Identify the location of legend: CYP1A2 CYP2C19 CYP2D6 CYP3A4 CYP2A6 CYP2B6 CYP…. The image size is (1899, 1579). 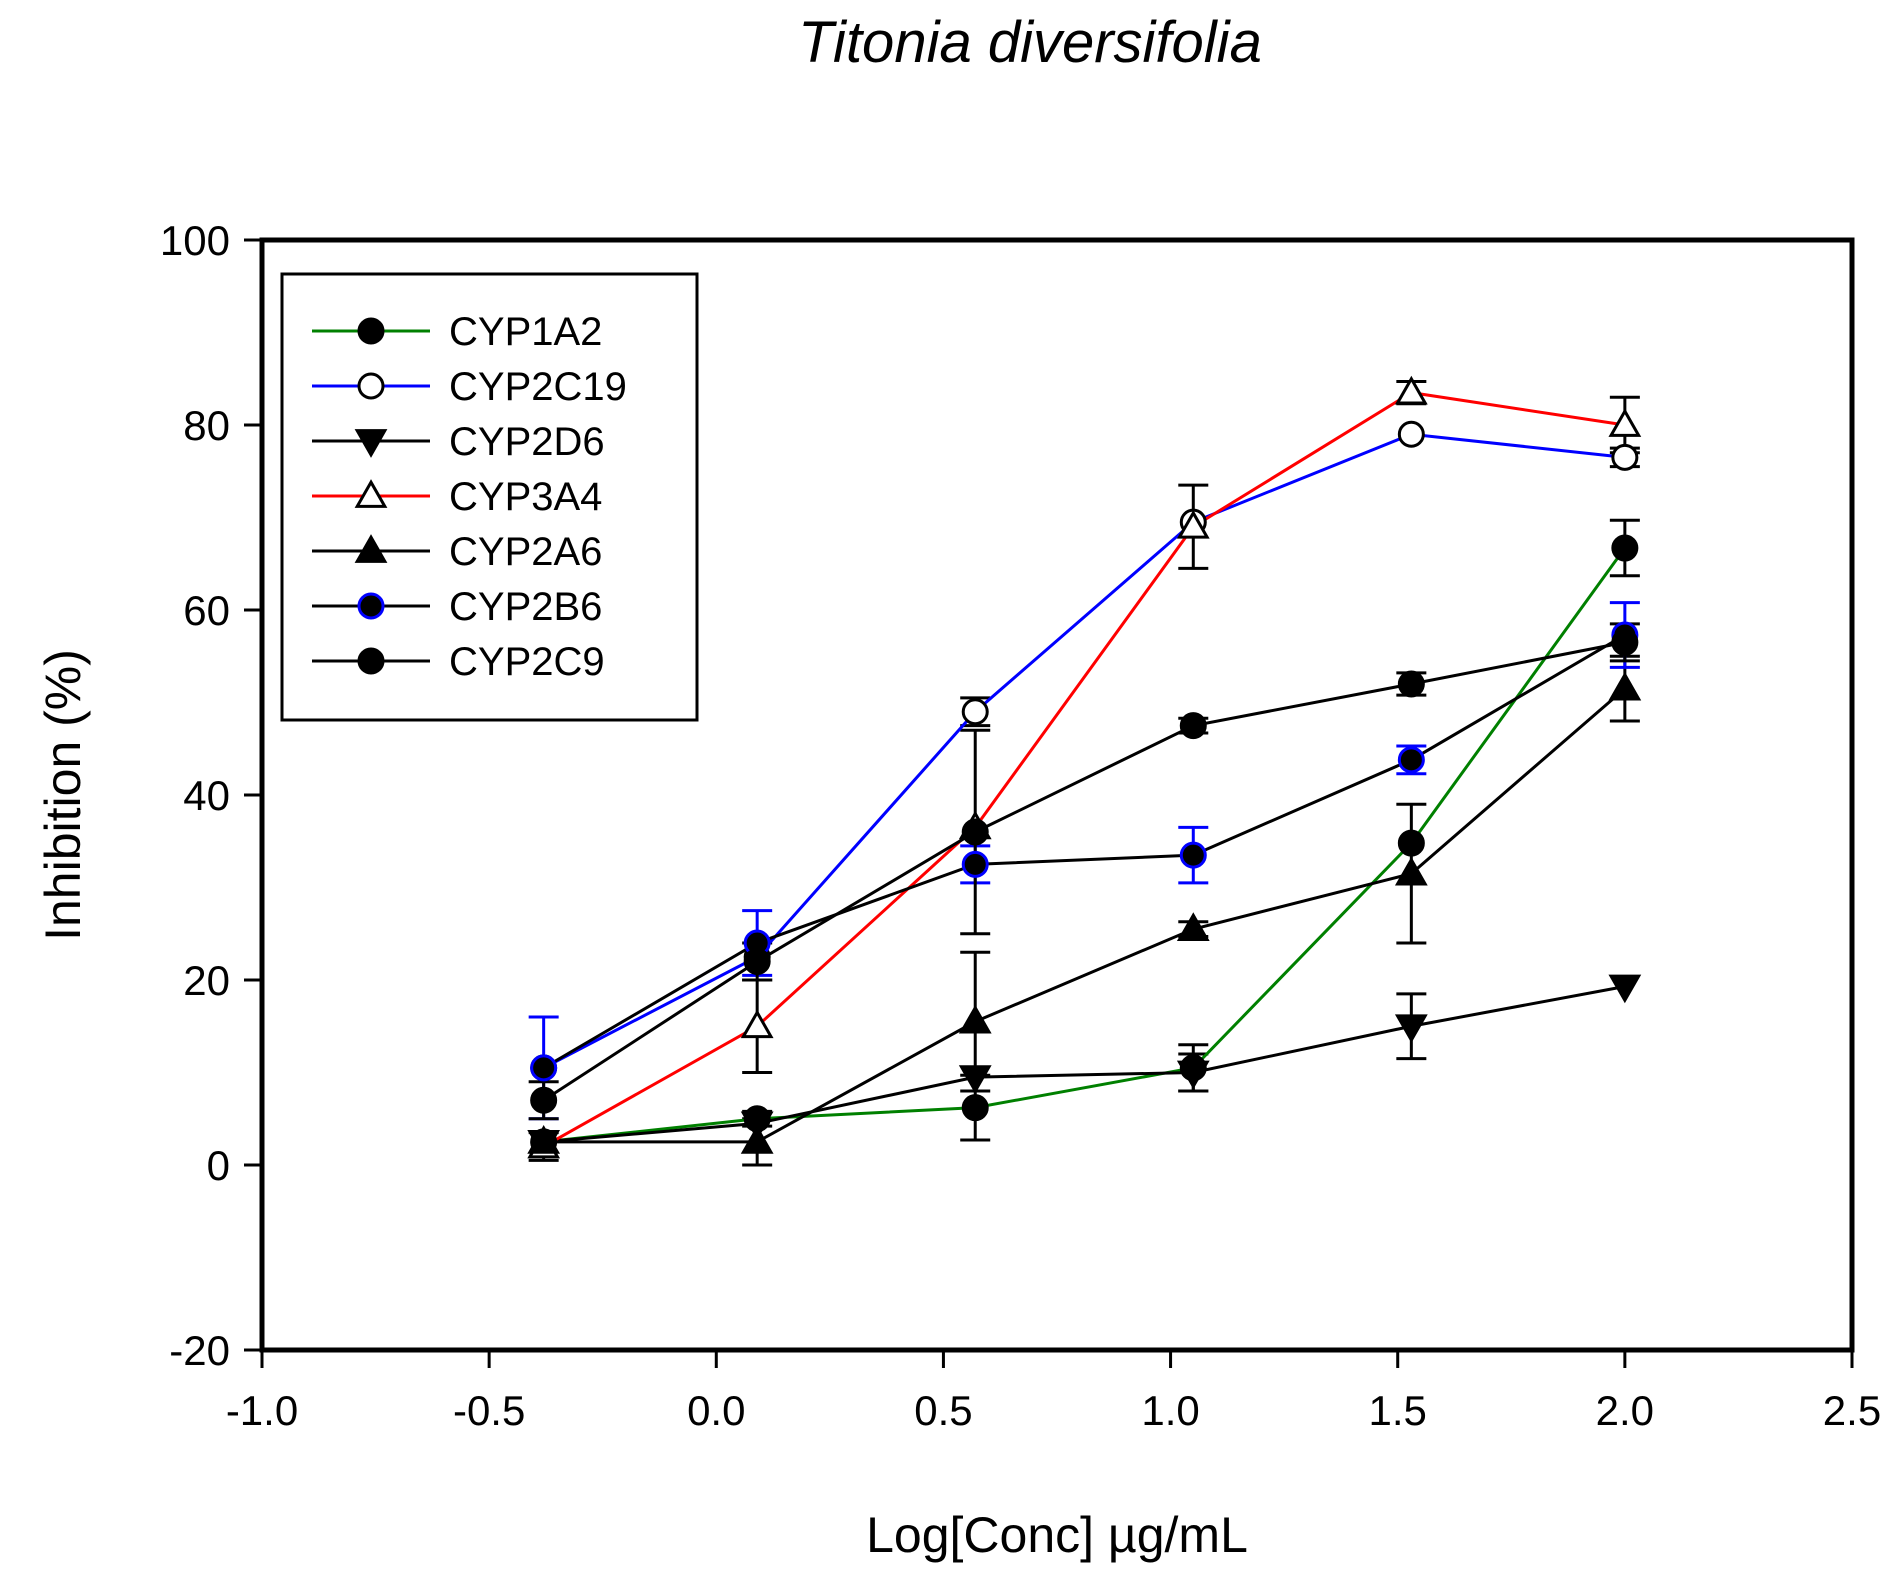
(489, 497).